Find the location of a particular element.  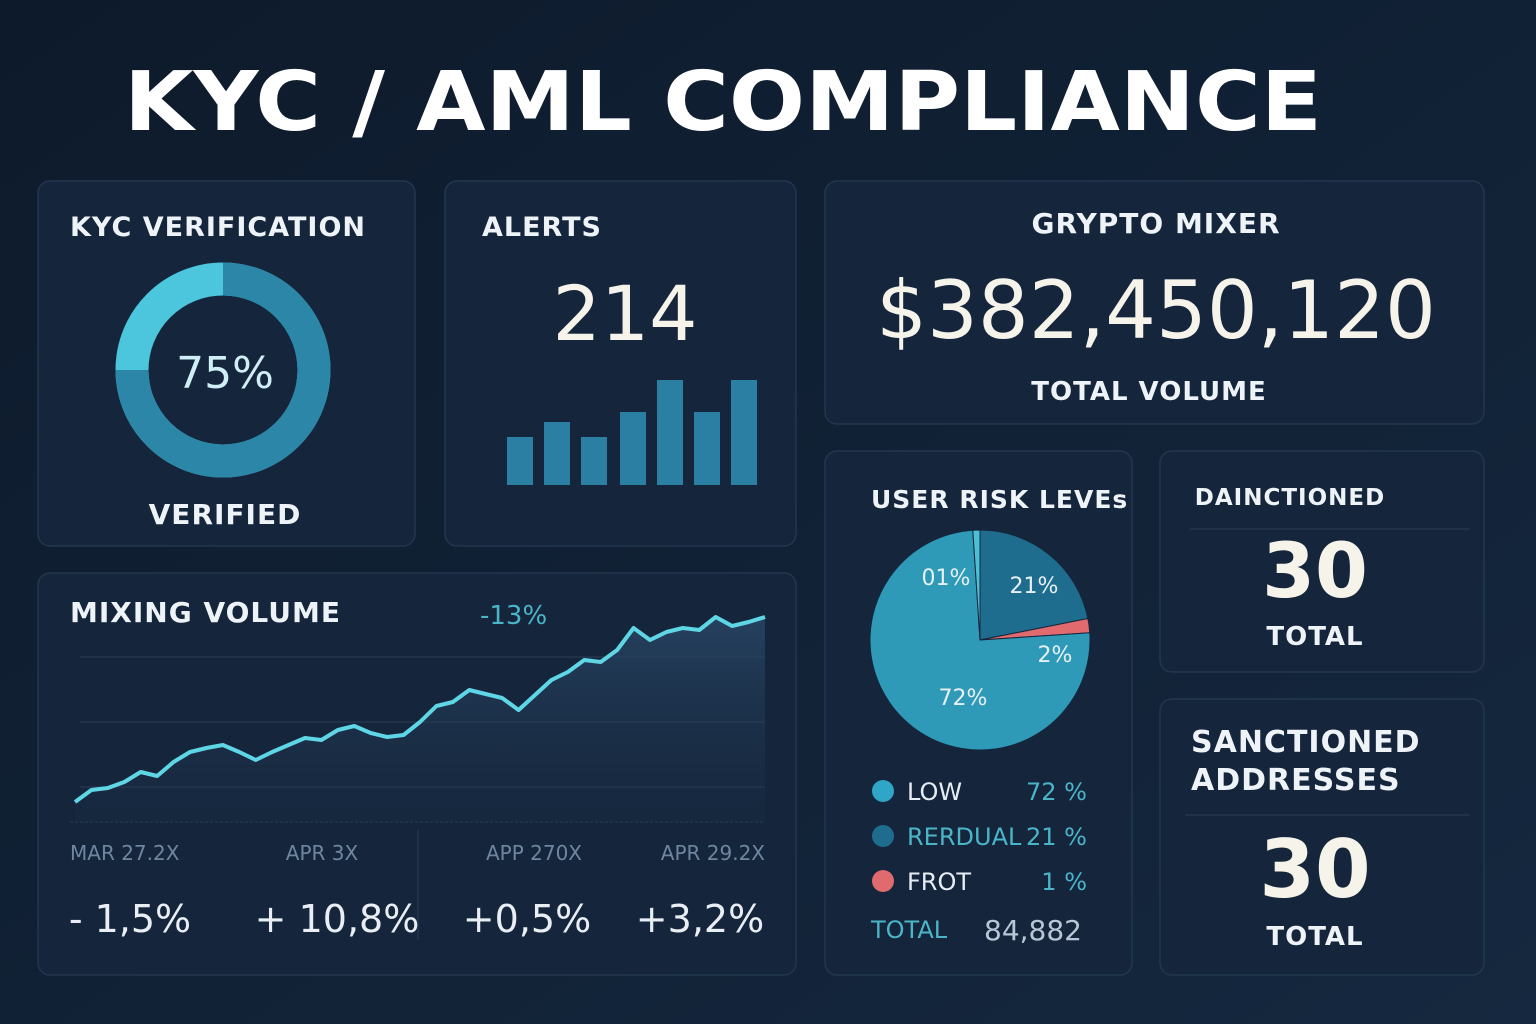

kyc-card is located at coordinates (226, 363).